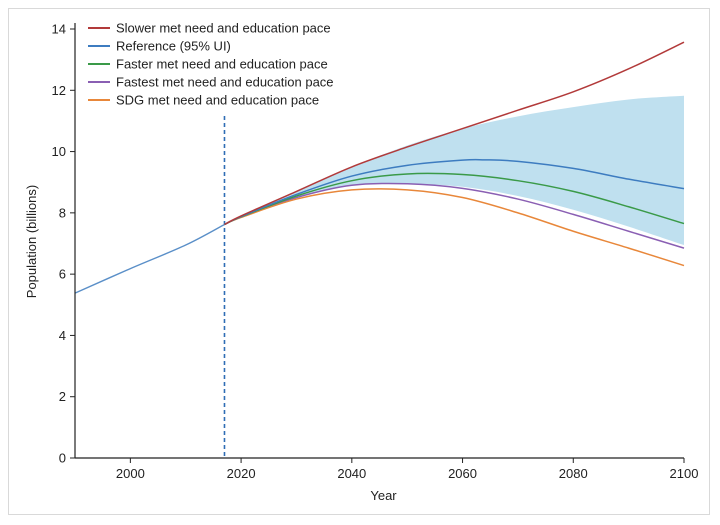 This screenshot has height=525, width=720. I want to click on x-tick-label: 2060, so click(462, 473).